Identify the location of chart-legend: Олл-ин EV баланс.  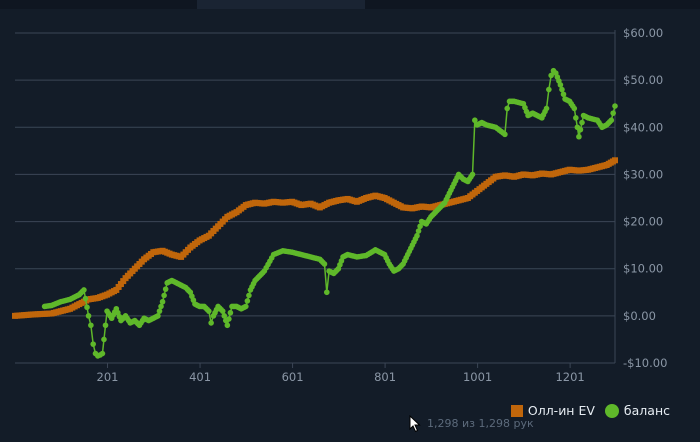
(590, 410).